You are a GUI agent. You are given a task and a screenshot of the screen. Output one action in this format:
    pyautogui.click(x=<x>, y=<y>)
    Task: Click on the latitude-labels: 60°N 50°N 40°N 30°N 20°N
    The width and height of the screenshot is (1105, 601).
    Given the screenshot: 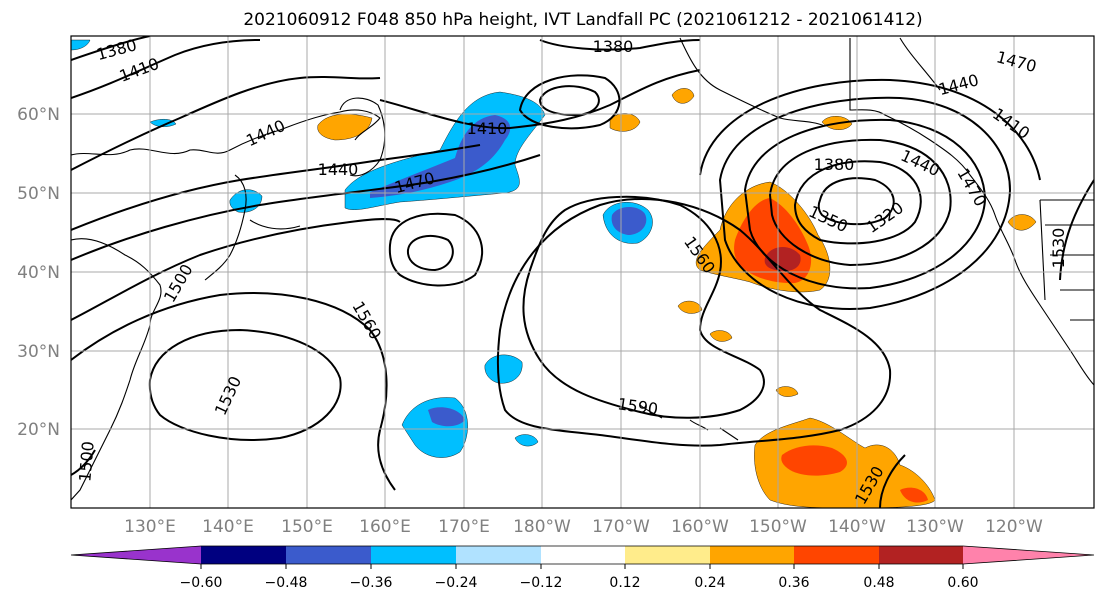 What is the action you would take?
    pyautogui.click(x=38, y=272)
    